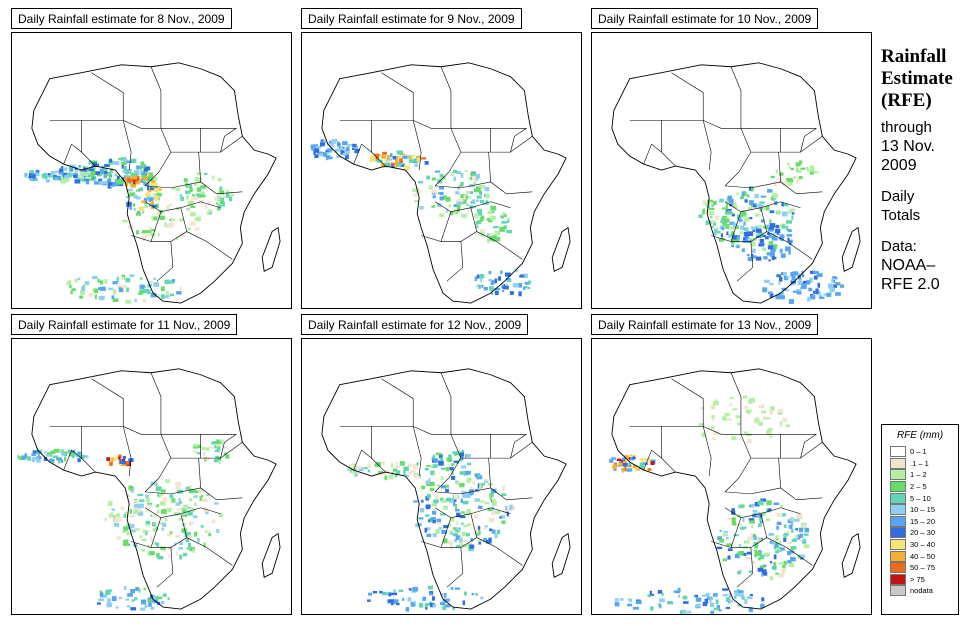 The height and width of the screenshot is (626, 967). I want to click on daily-label: Daily, so click(898, 196).